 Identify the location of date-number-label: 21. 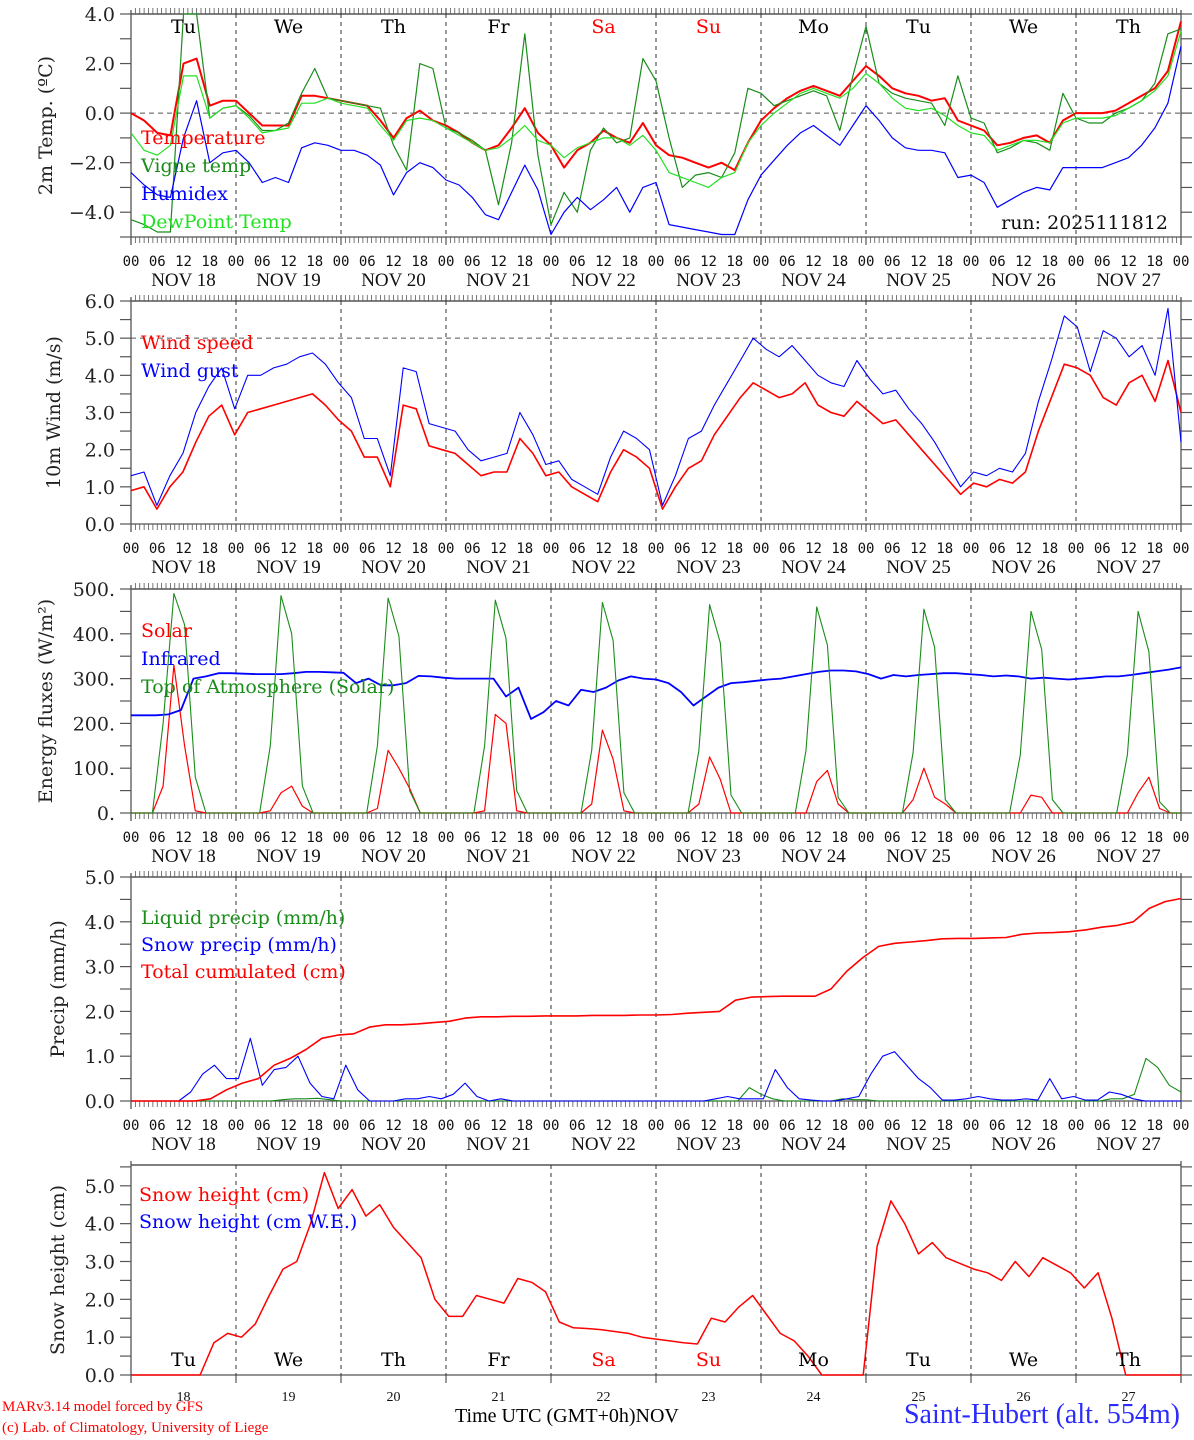
(499, 1397).